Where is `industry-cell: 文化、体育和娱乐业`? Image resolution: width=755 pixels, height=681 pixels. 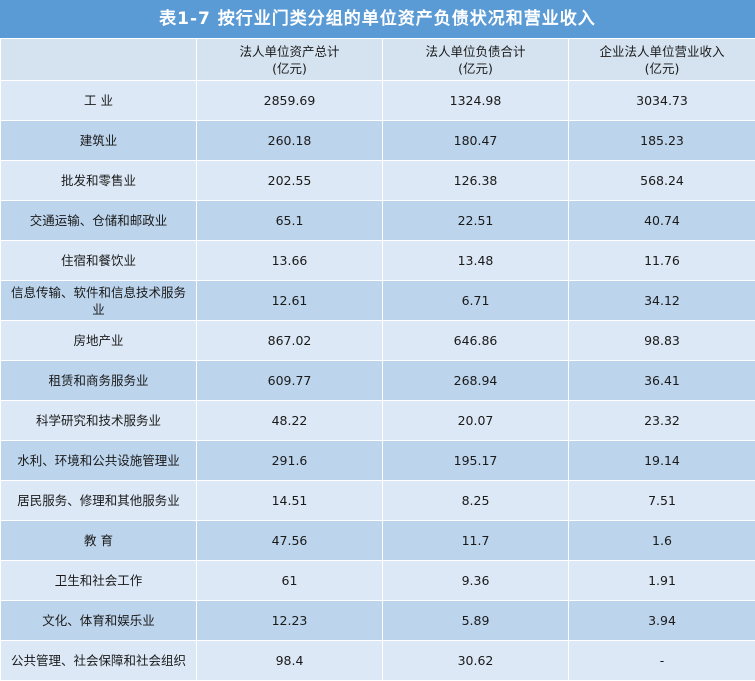 industry-cell: 文化、体育和娱乐业 is located at coordinates (98, 620).